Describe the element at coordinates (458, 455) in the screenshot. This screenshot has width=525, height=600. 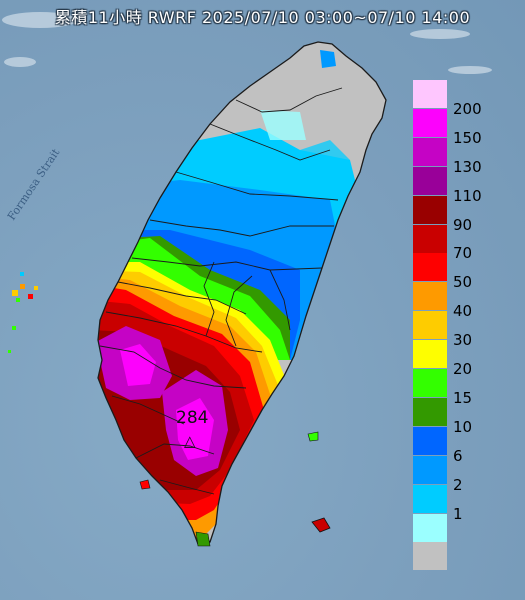
I see `legend-label: 6` at that location.